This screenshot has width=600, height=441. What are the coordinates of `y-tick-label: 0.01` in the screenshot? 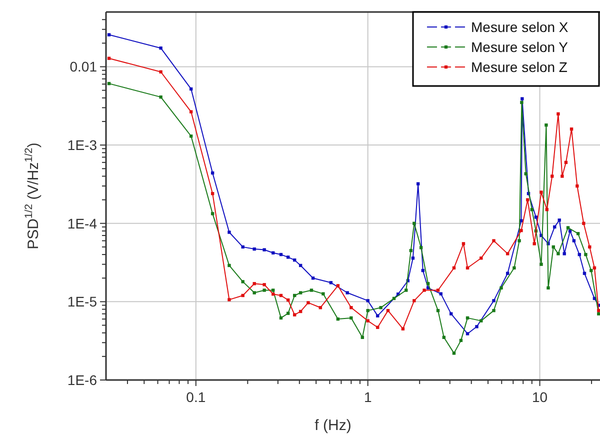 It's located at (84, 66).